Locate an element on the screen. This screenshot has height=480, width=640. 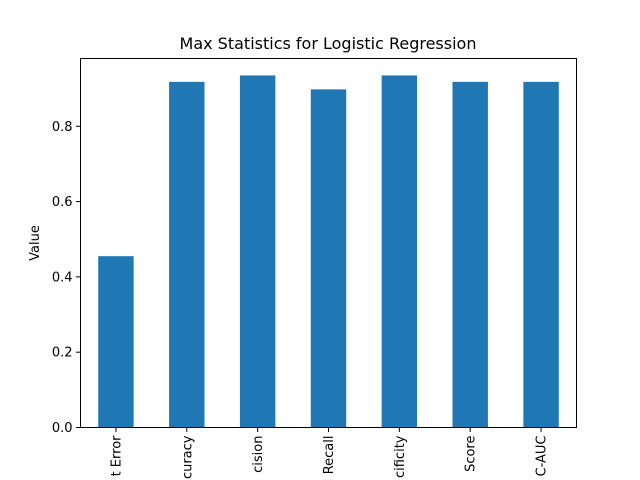
x-tick-label-6: C-AUC is located at coordinates (542, 456).